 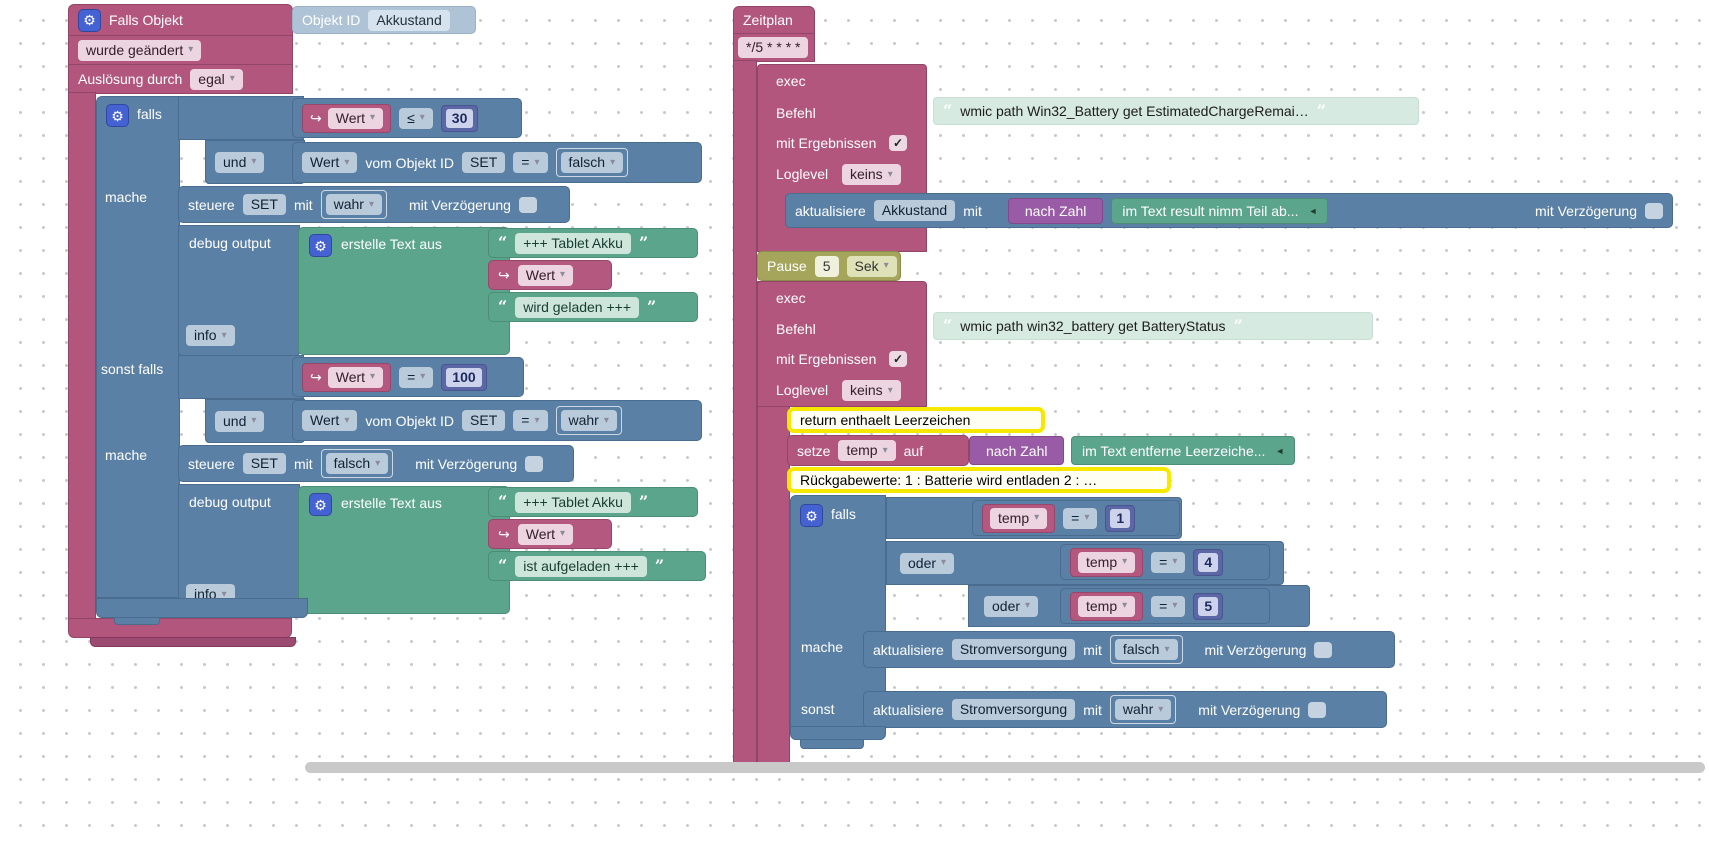 I want to click on schedule-left-spine, so click(x=745, y=415).